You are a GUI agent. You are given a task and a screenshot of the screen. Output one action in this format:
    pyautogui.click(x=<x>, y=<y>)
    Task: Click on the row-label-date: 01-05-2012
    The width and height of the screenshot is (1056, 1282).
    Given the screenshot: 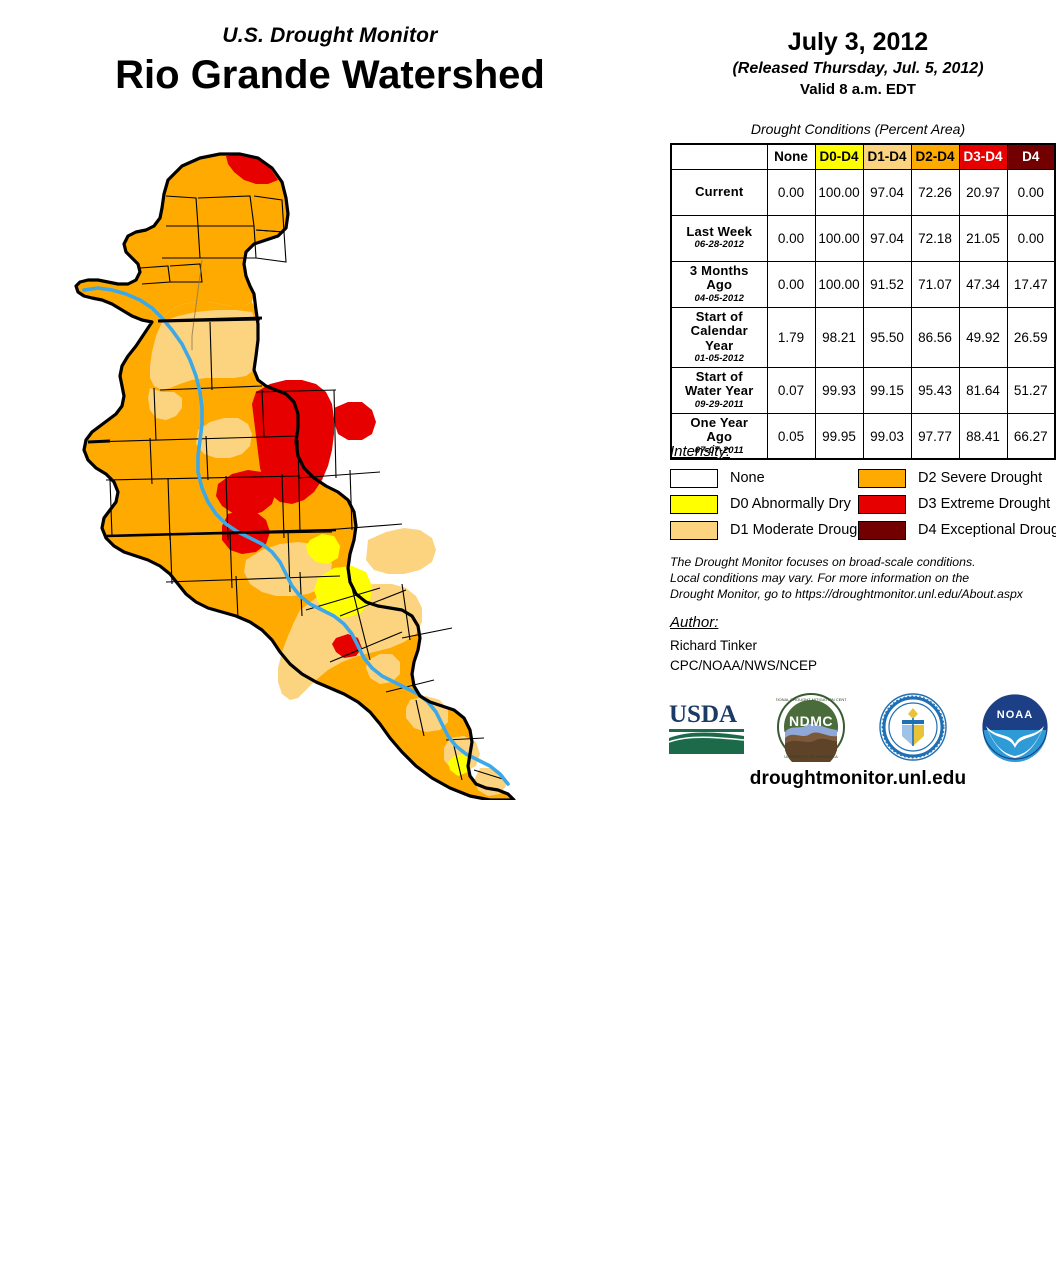 What is the action you would take?
    pyautogui.click(x=719, y=359)
    